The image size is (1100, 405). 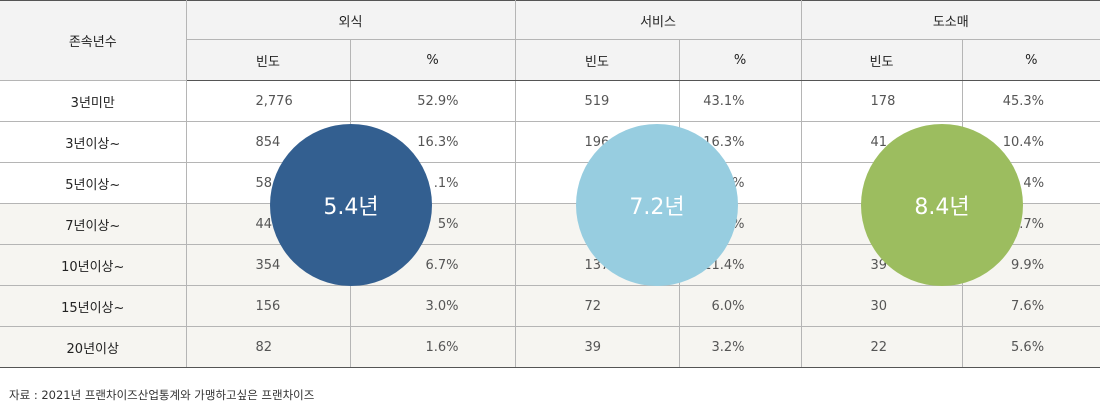 What do you see at coordinates (881, 347) in the screenshot?
I see `table-cell: 22` at bounding box center [881, 347].